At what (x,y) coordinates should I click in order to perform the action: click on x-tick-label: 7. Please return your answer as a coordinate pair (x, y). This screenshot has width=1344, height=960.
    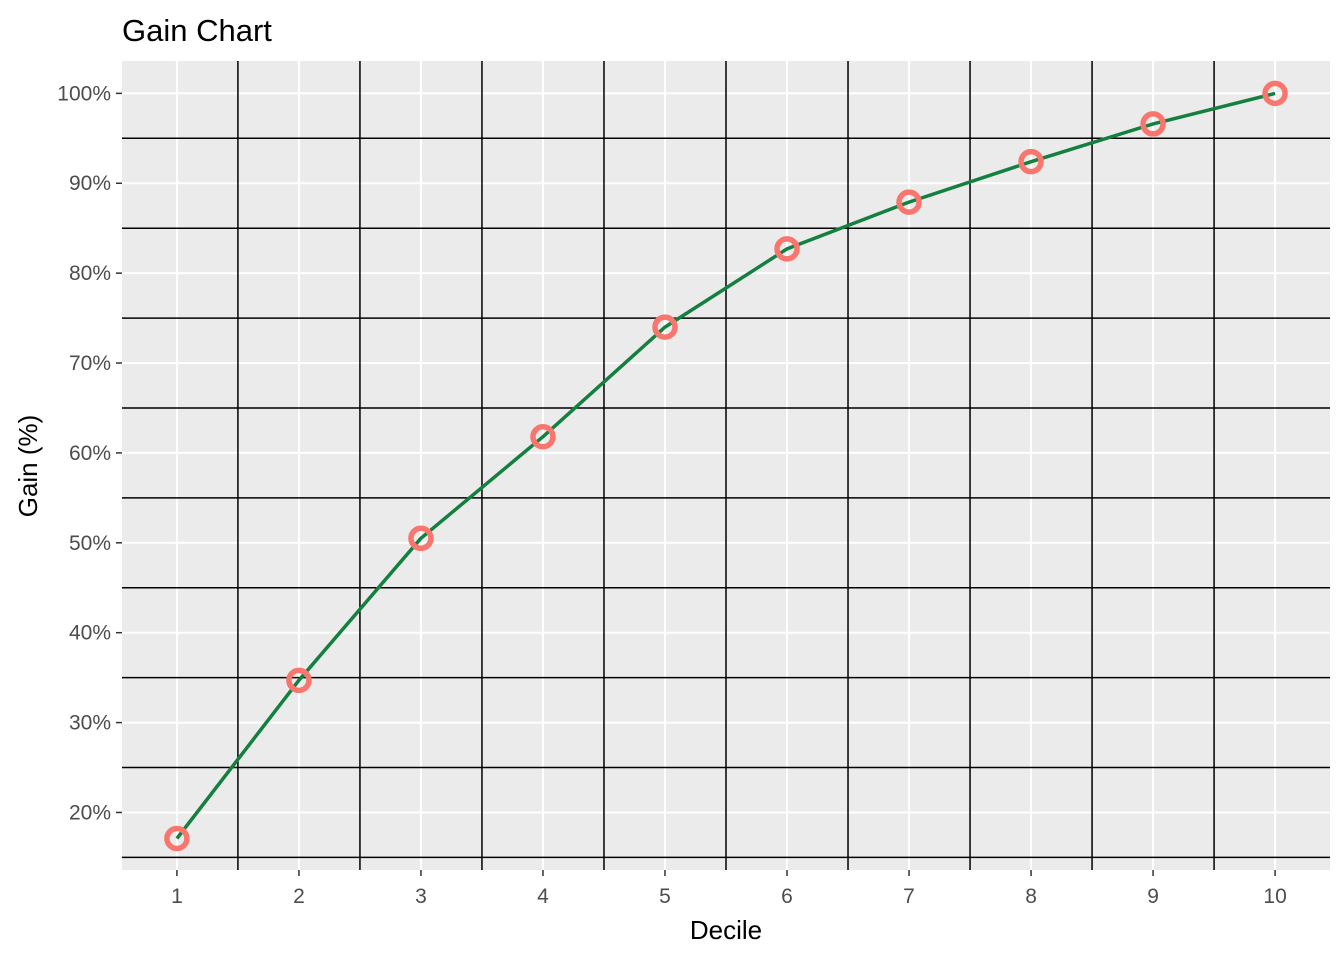
    Looking at the image, I should click on (909, 896).